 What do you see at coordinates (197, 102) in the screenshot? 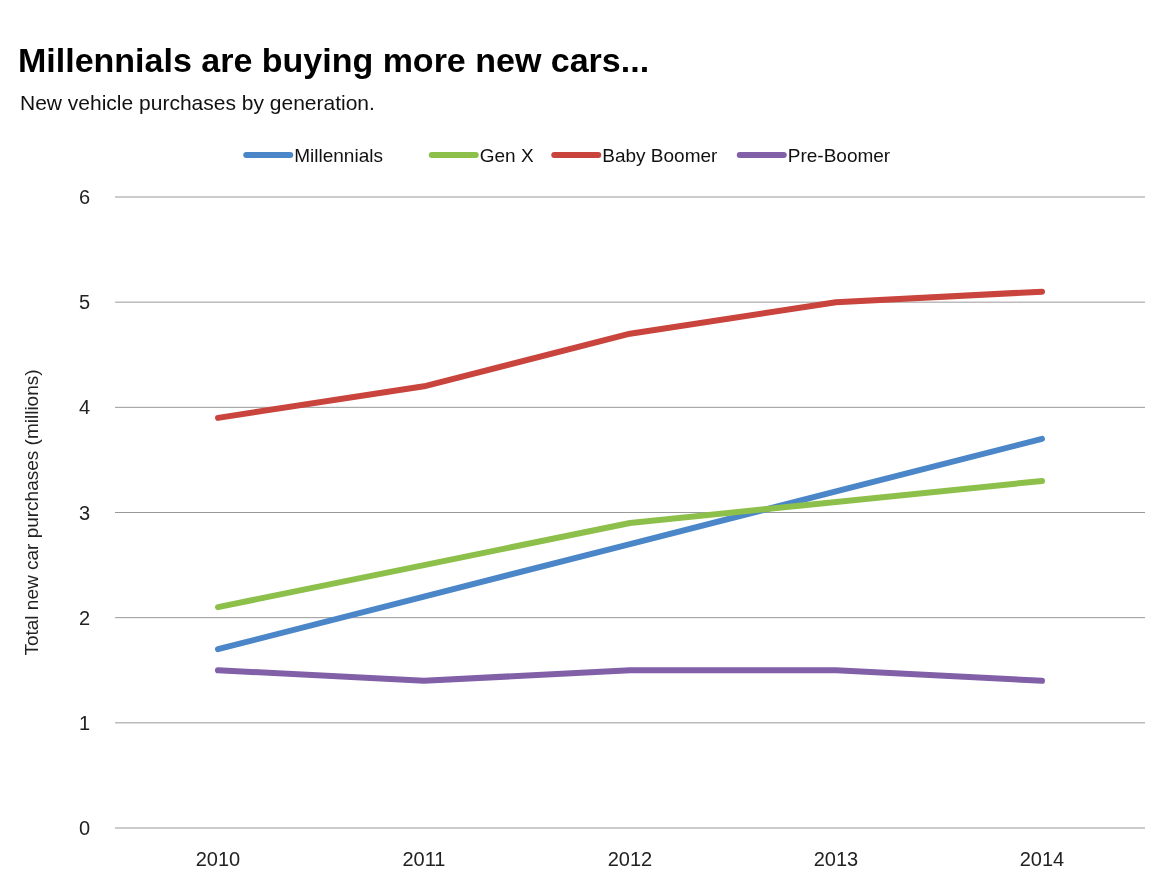
I see `chart-subtitle: New vehicle purchases by generation.` at bounding box center [197, 102].